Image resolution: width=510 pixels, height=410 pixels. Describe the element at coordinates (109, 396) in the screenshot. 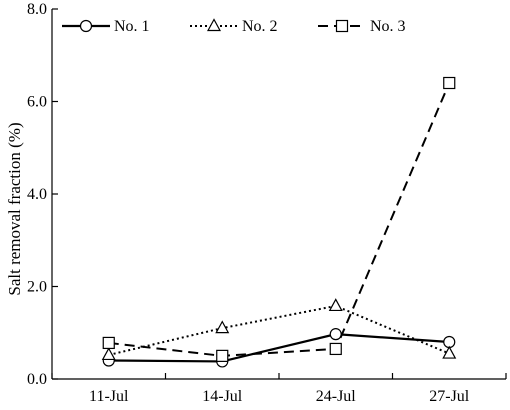

I see `x-tick-label: 11-Jul` at that location.